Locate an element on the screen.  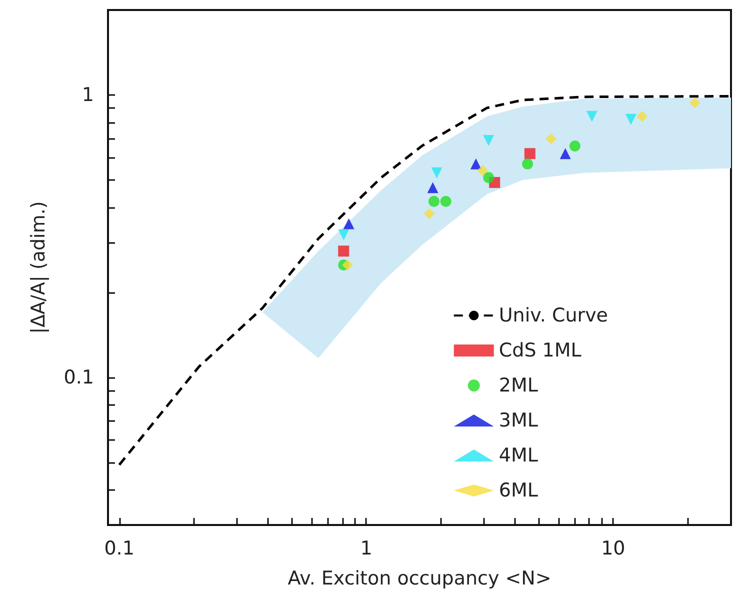
legend-label: 2ML is located at coordinates (518, 385).